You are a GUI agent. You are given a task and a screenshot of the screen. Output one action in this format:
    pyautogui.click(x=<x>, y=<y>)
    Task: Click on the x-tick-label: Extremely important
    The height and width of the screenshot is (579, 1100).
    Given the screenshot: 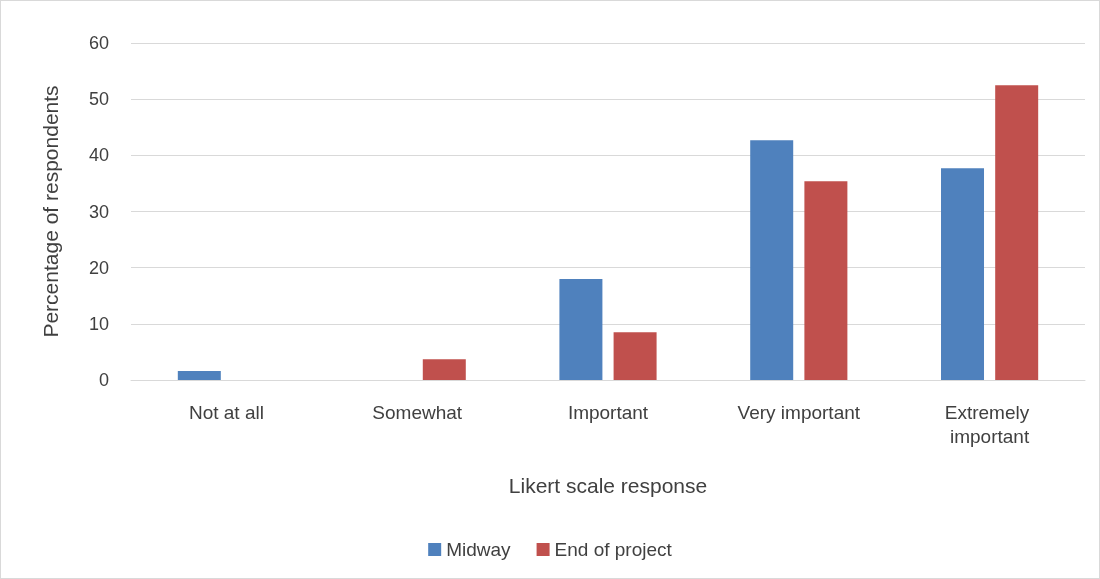 What is the action you would take?
    pyautogui.click(x=989, y=424)
    